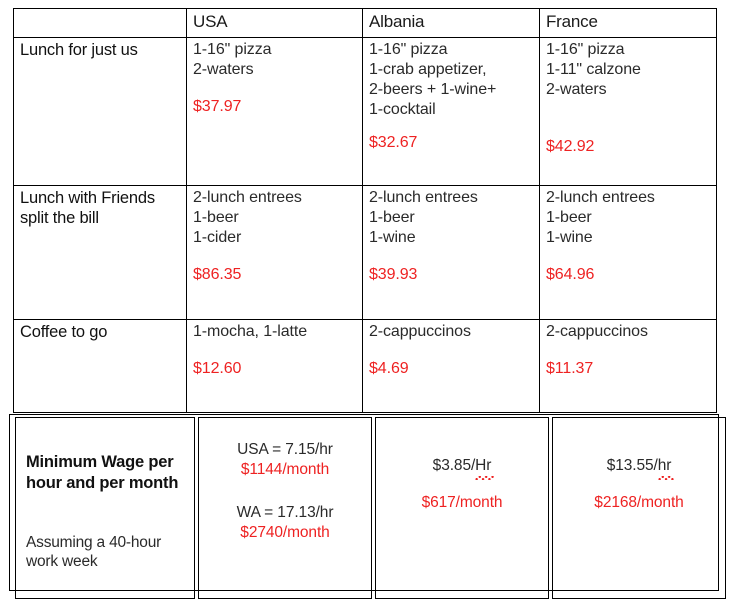 Image resolution: width=729 pixels, height=599 pixels. I want to click on header-blank-cell, so click(100, 23).